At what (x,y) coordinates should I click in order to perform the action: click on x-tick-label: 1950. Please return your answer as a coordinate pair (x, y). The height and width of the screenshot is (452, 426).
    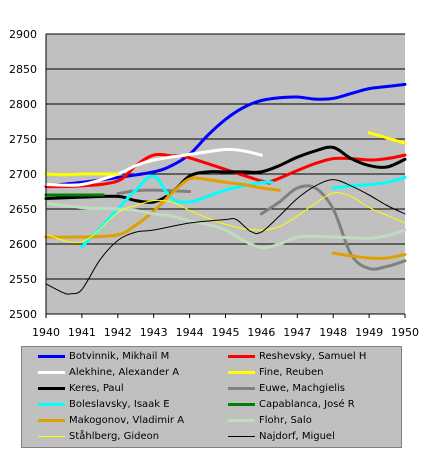
    Looking at the image, I should click on (405, 332).